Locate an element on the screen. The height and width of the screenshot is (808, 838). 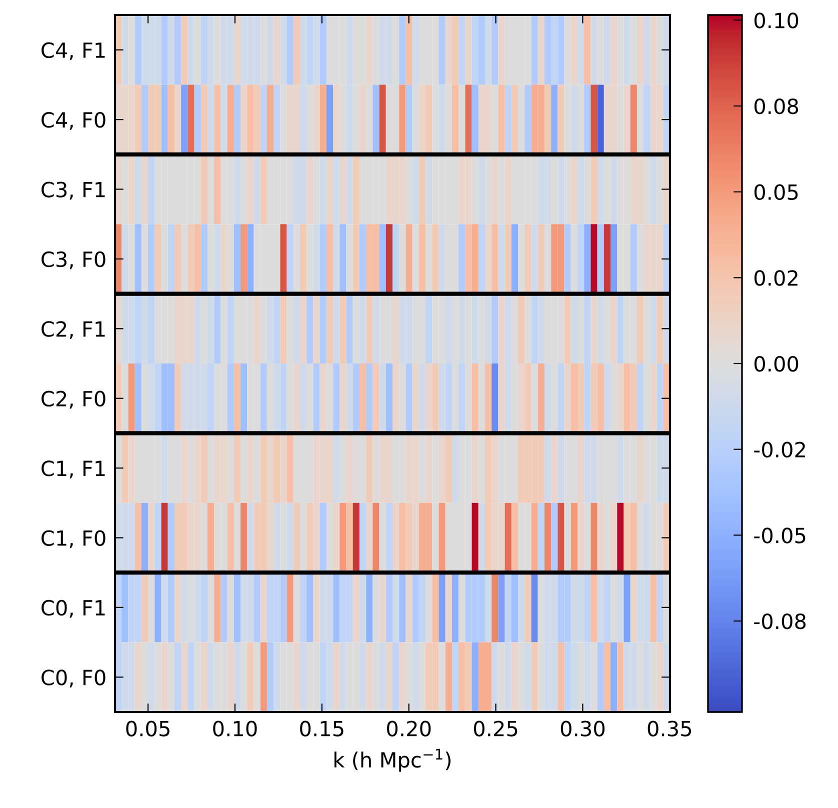
color-bar-label: 0.00 is located at coordinates (776, 364).